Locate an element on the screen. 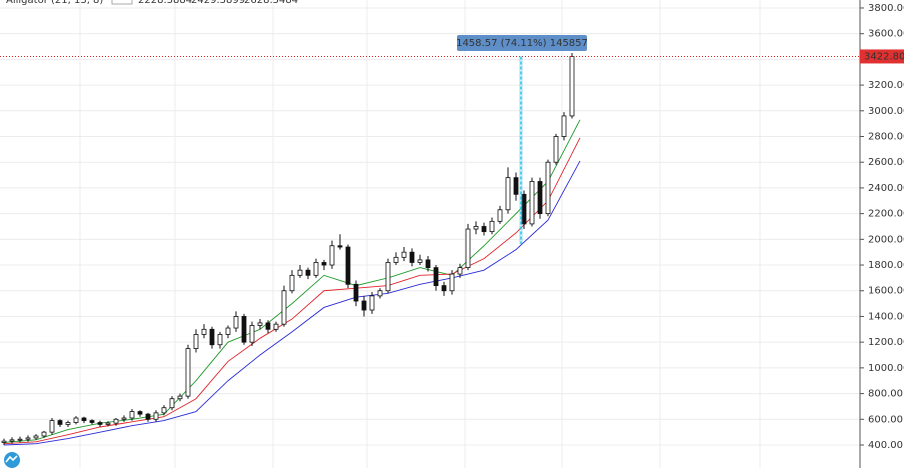 This screenshot has height=468, width=904. measure-label: 1458.57 (74.11%) 145857 is located at coordinates (522, 43).